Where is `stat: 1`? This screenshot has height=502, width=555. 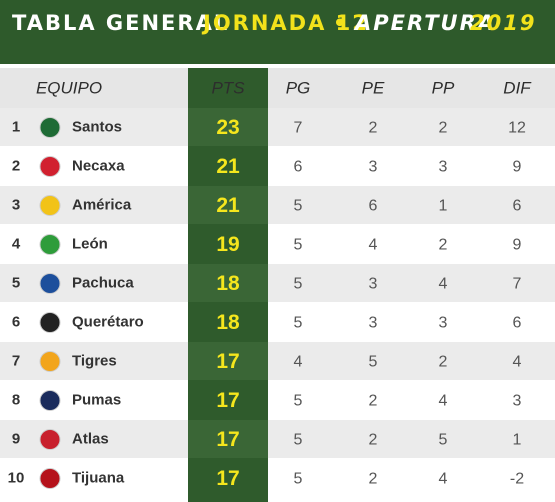 stat: 1 is located at coordinates (443, 206).